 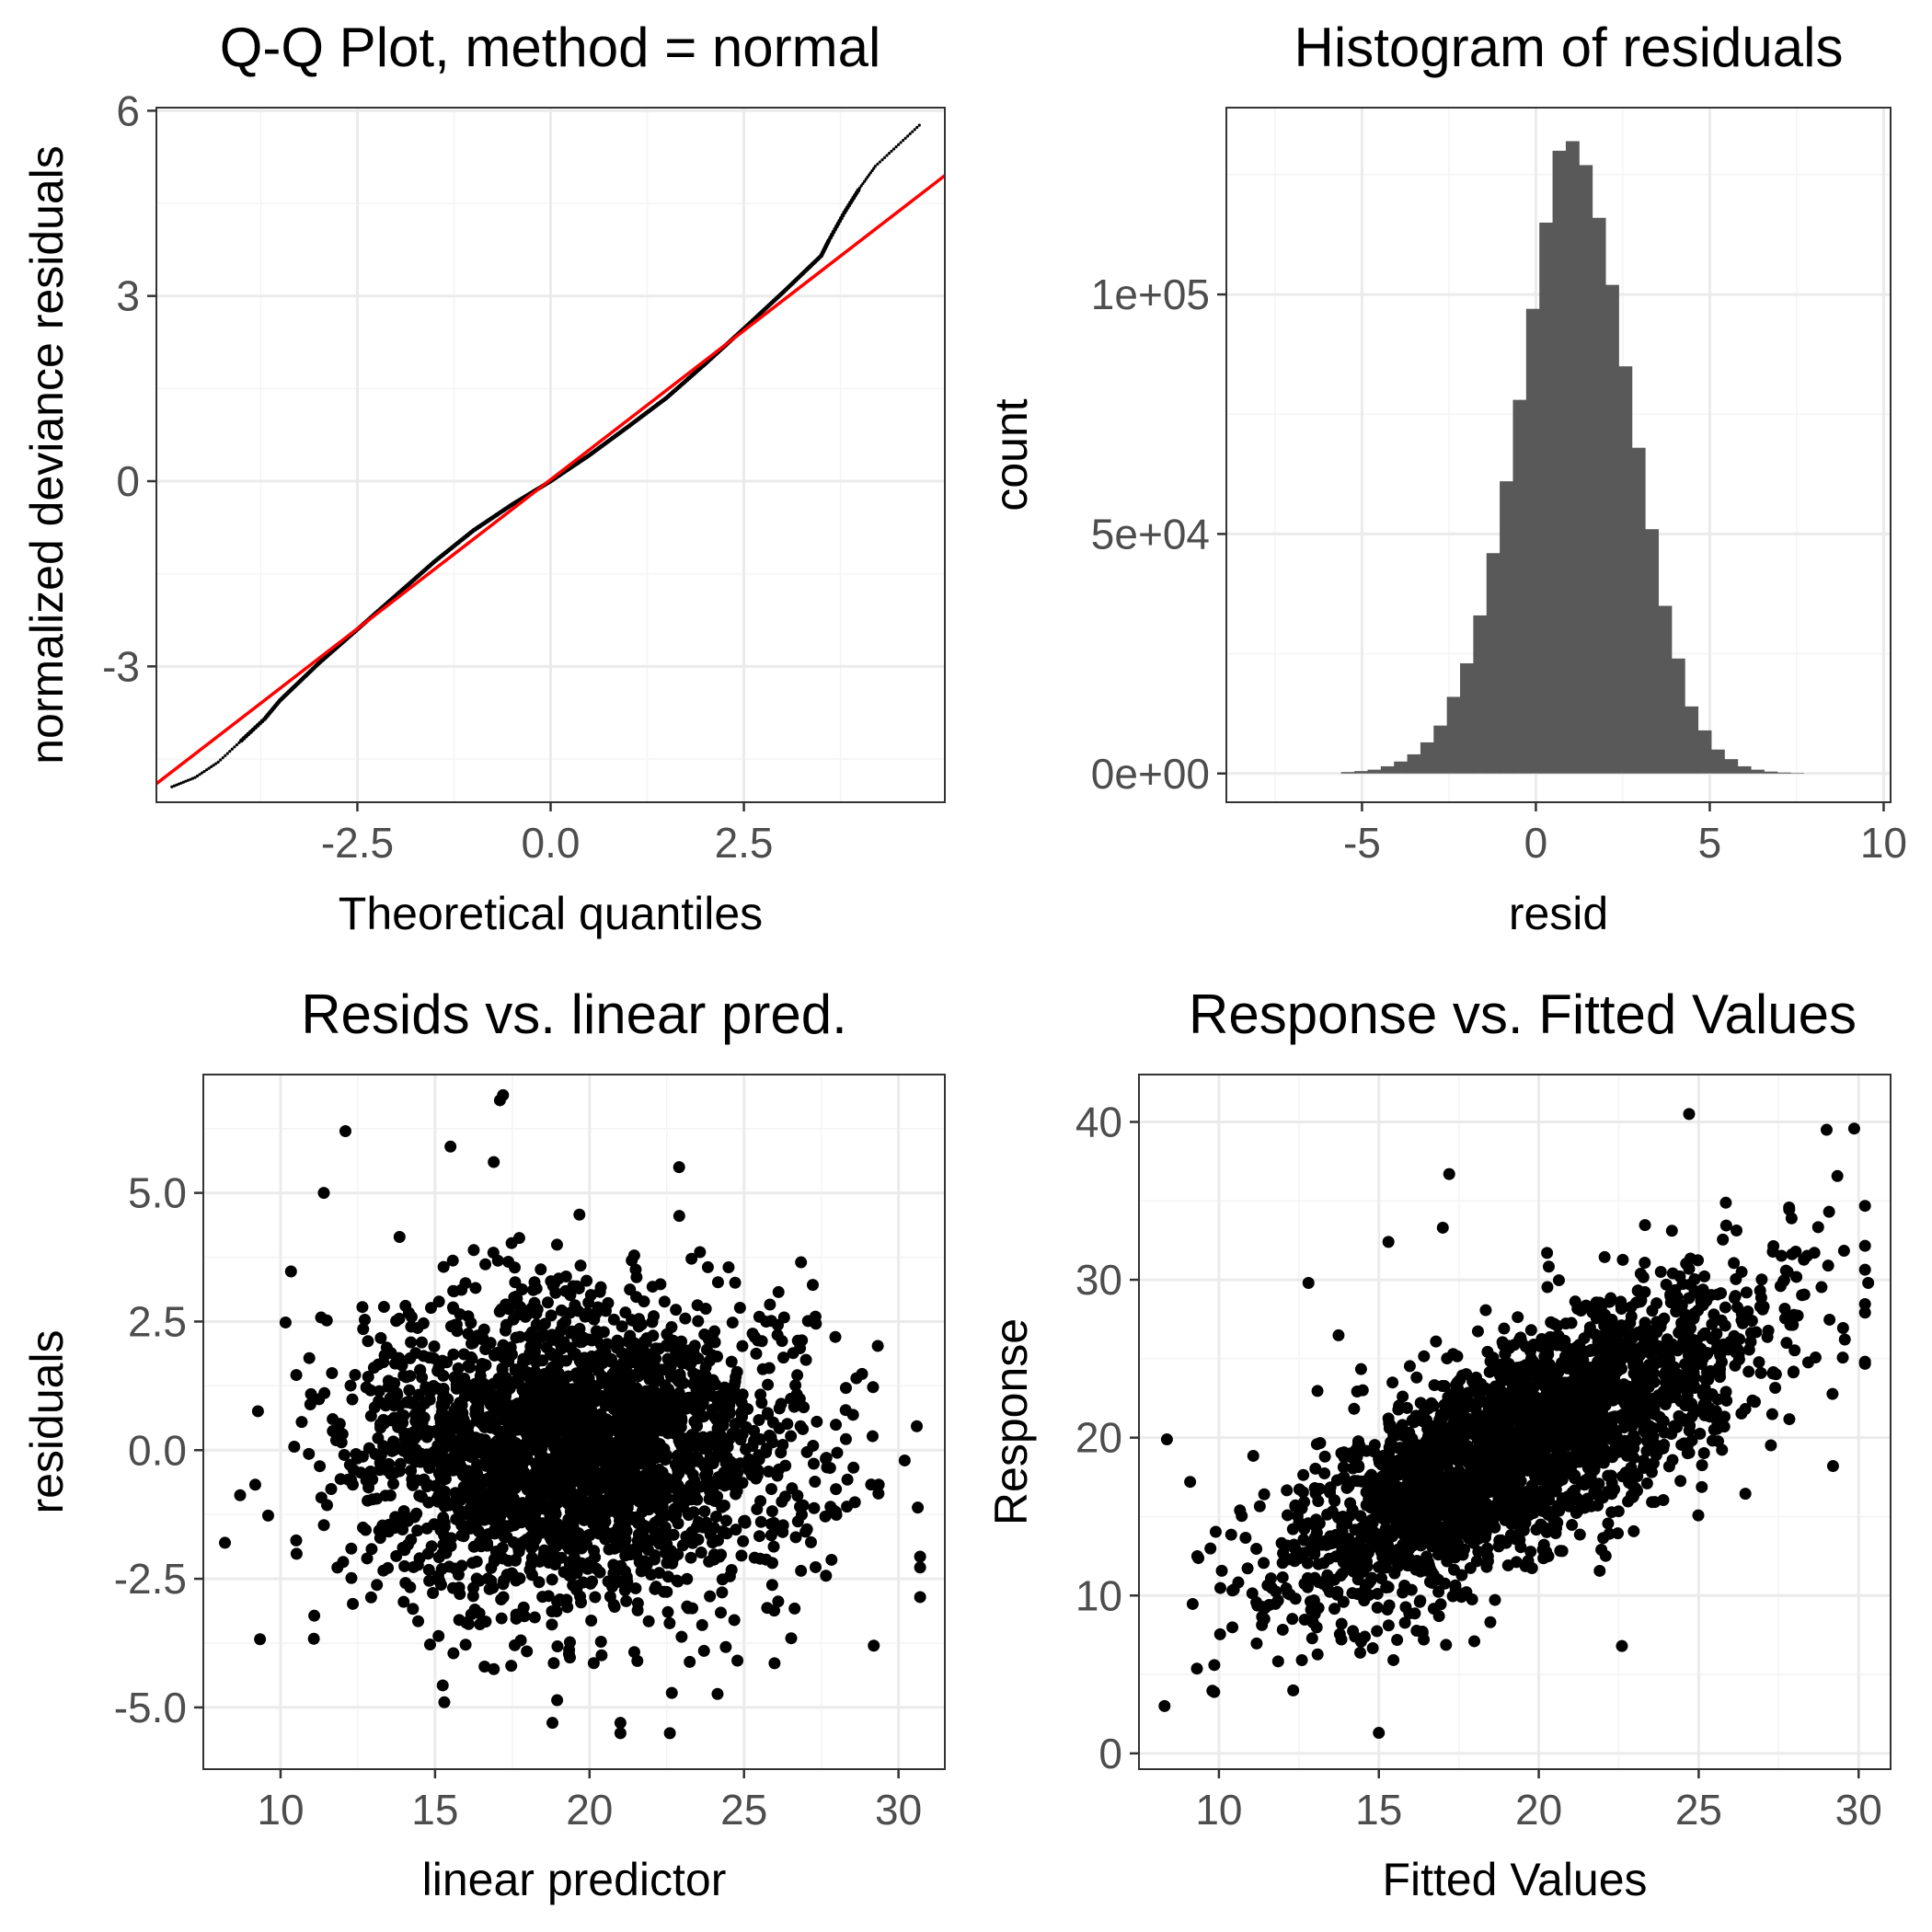 I want to click on qq-reference-line, so click(x=550, y=480).